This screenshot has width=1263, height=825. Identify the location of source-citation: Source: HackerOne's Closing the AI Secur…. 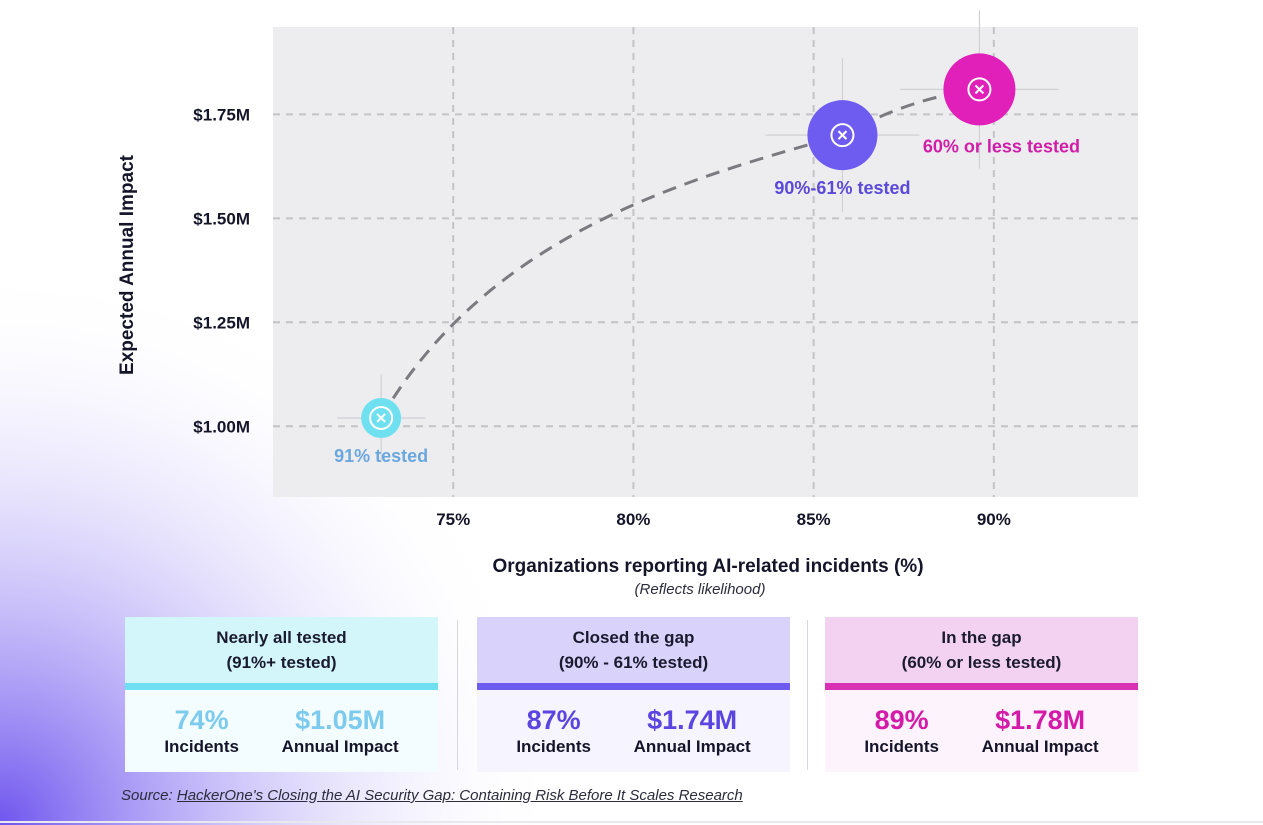
(432, 795).